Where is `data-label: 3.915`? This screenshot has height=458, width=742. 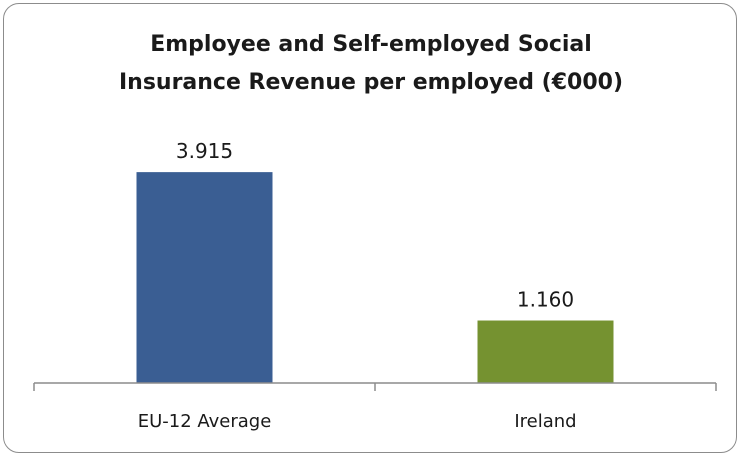
data-label: 3.915 is located at coordinates (204, 151).